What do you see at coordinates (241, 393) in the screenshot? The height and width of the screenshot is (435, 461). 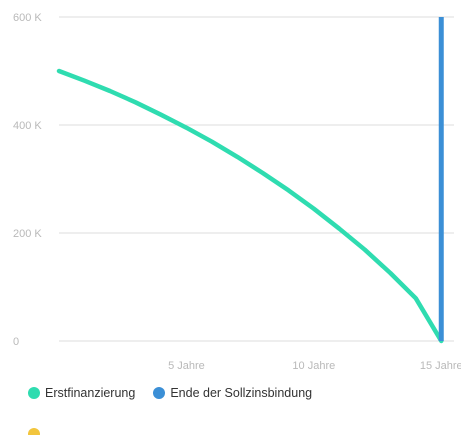 I see `legend-label: Ende der Sollzinsbindung` at bounding box center [241, 393].